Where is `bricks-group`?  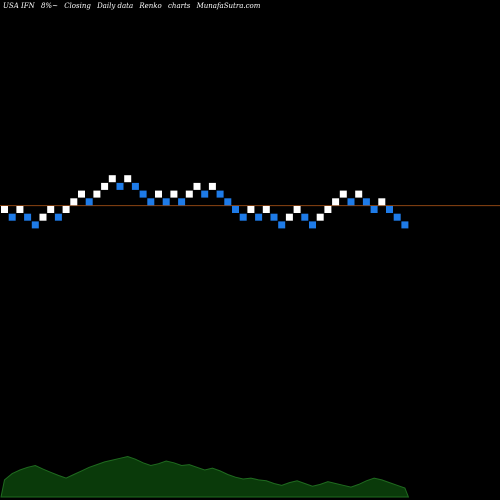
bricks-group is located at coordinates (205, 202).